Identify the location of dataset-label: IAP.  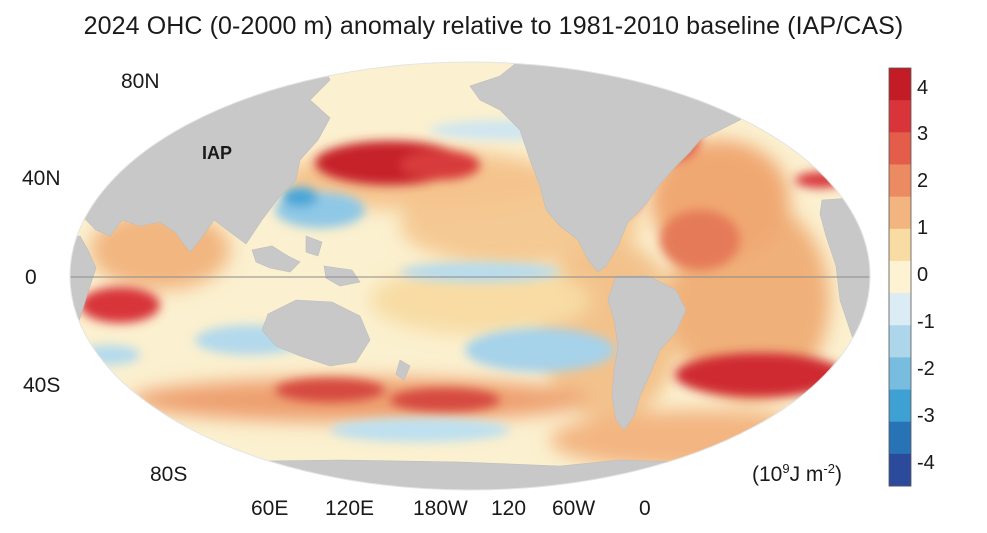
(217, 153).